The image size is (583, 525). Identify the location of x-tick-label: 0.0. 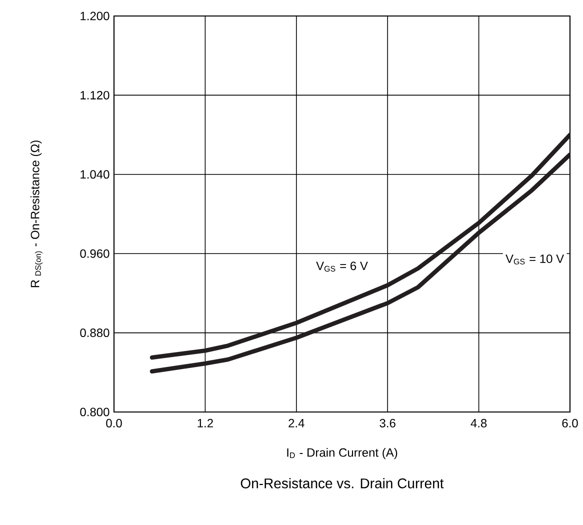
(114, 423).